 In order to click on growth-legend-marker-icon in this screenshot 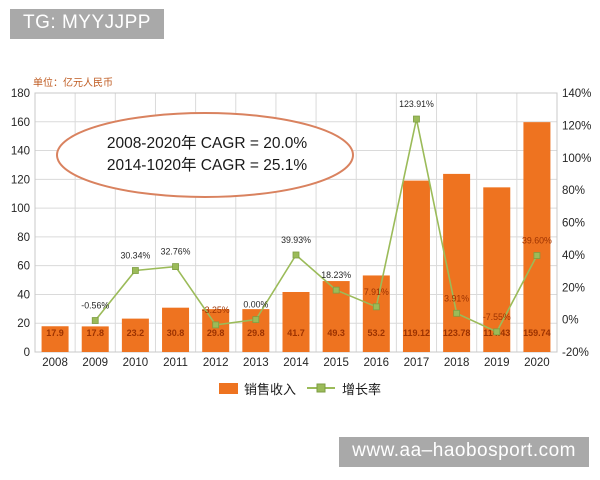, I will do `click(321, 388)`.